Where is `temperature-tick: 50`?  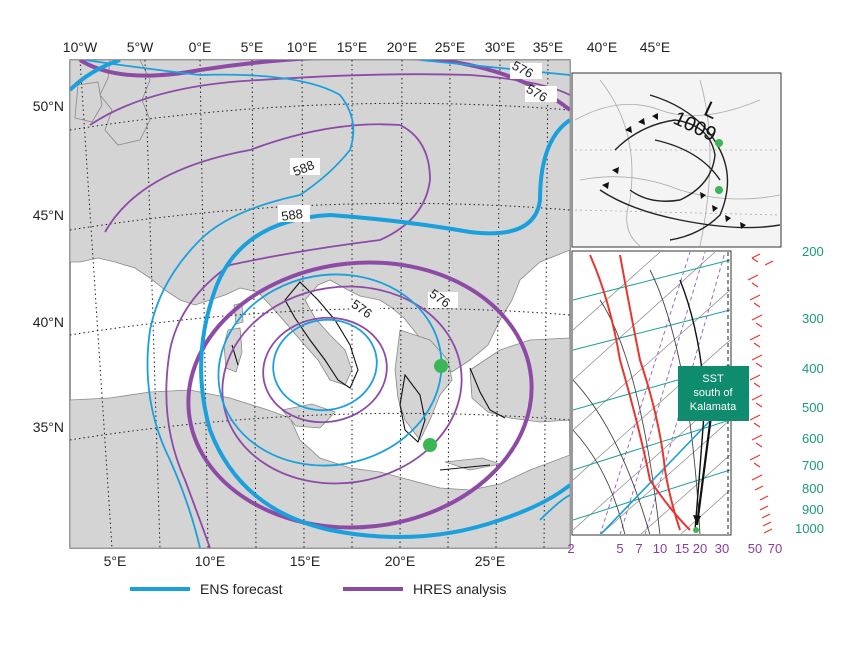 temperature-tick: 50 is located at coordinates (755, 548).